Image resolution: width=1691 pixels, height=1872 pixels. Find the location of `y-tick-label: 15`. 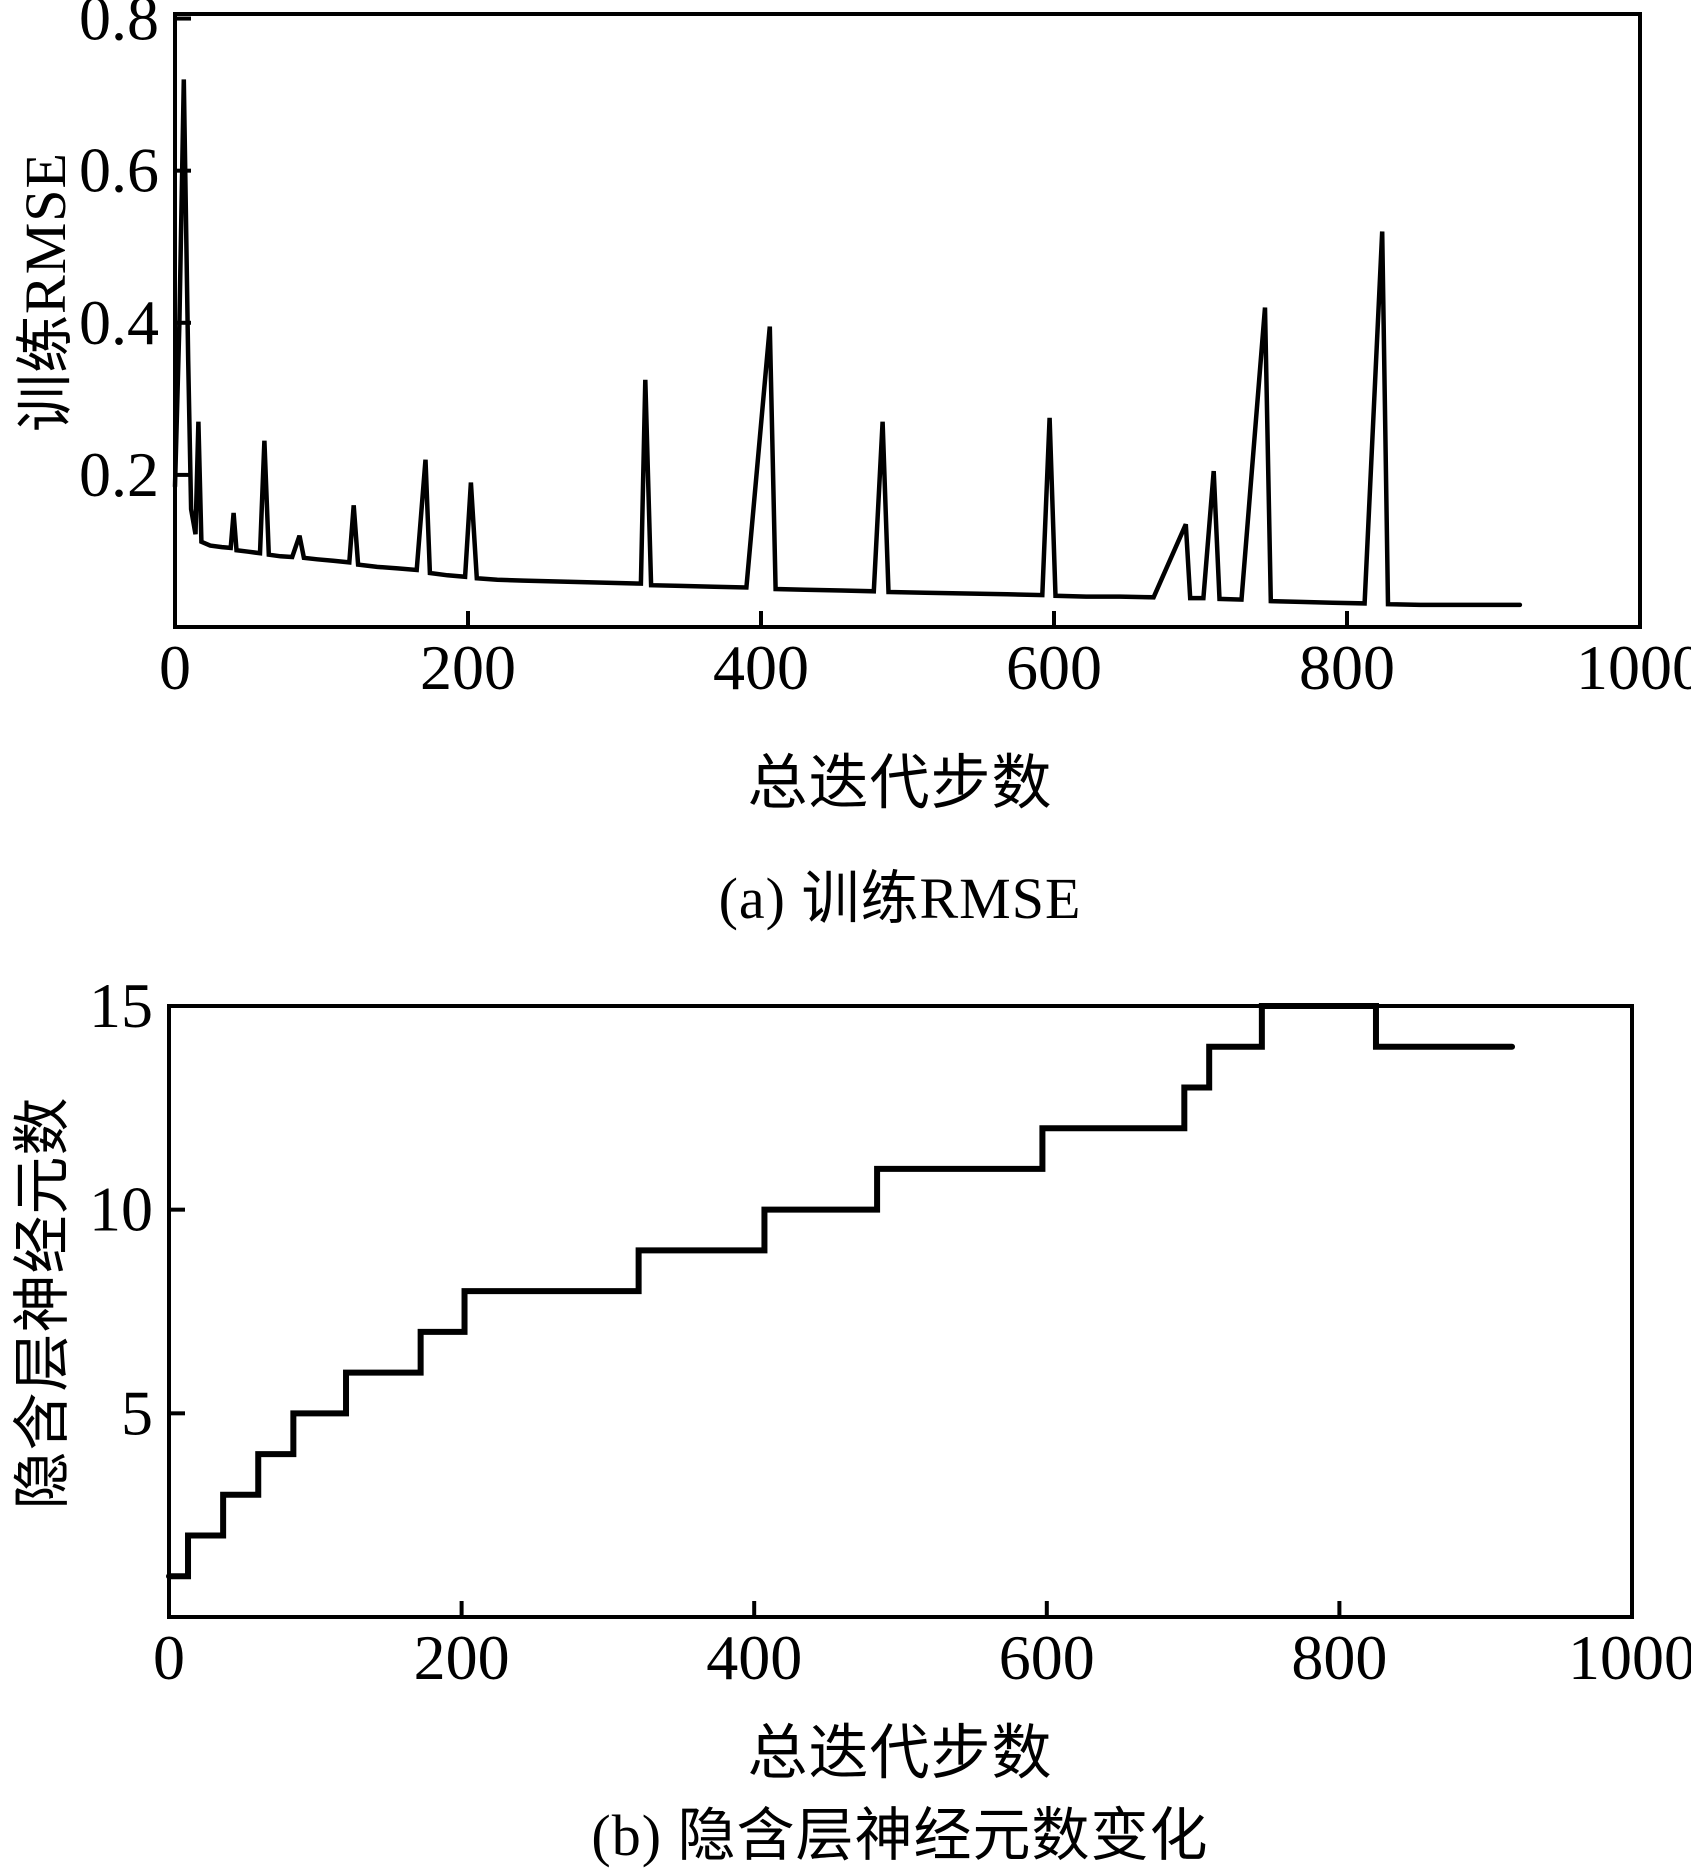

y-tick-label: 15 is located at coordinates (121, 1005).